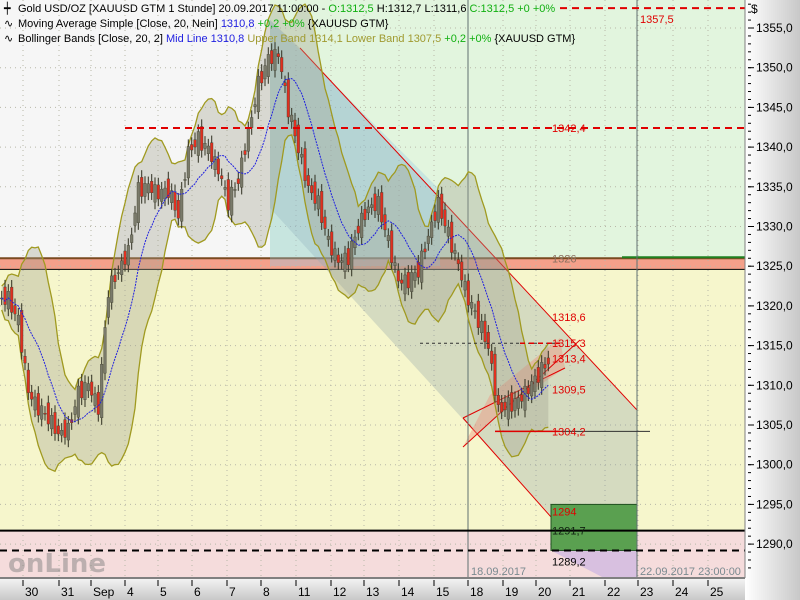 The height and width of the screenshot is (600, 800). I want to click on y-tick-label: 1340,0, so click(774, 147).